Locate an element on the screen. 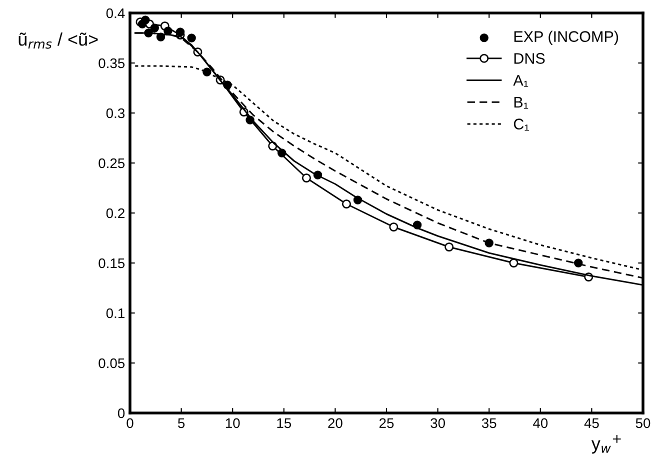  x-tick-label: 20 is located at coordinates (335, 423).